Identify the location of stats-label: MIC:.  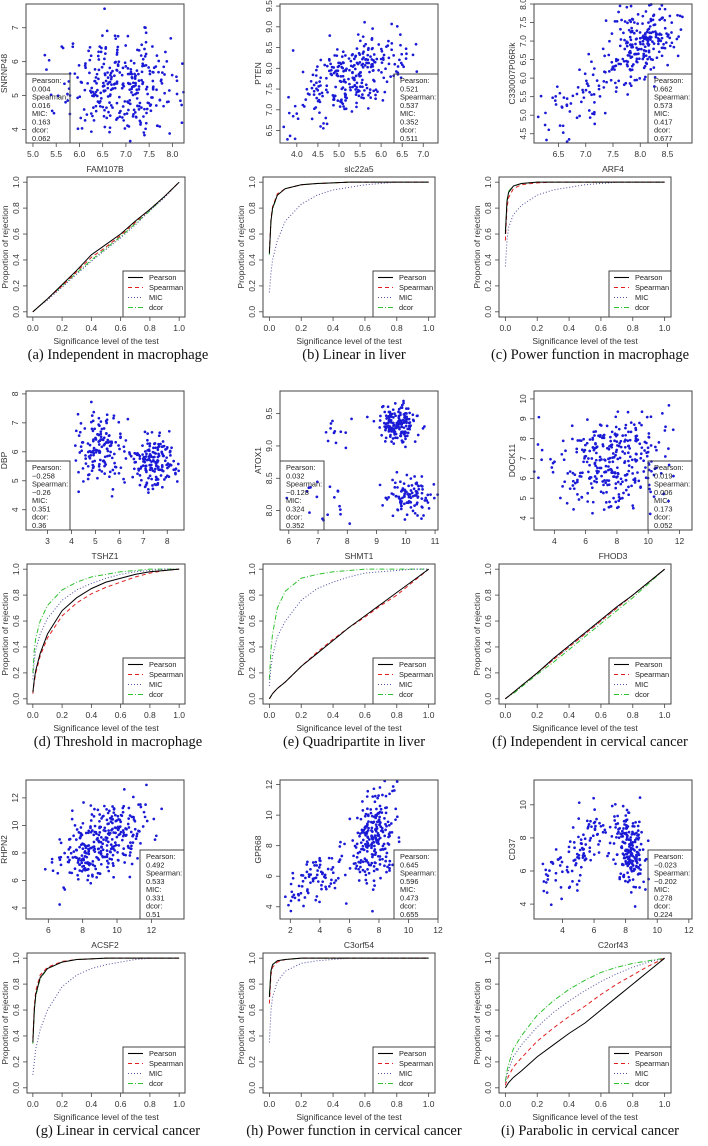
(408, 113).